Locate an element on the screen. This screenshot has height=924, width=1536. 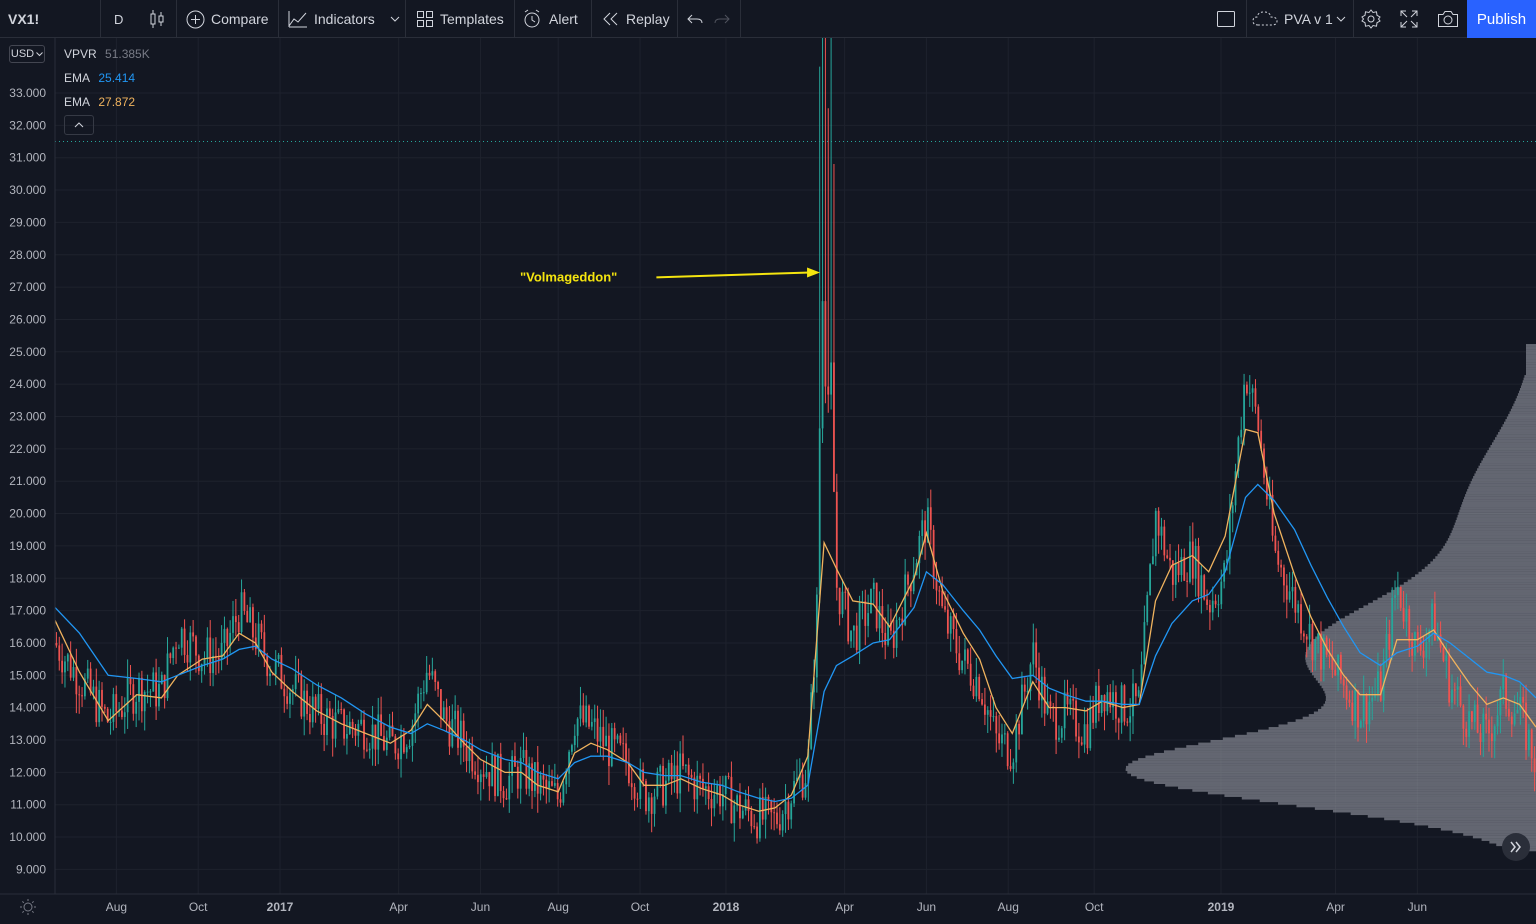
settings-button is located at coordinates (1374, 19).